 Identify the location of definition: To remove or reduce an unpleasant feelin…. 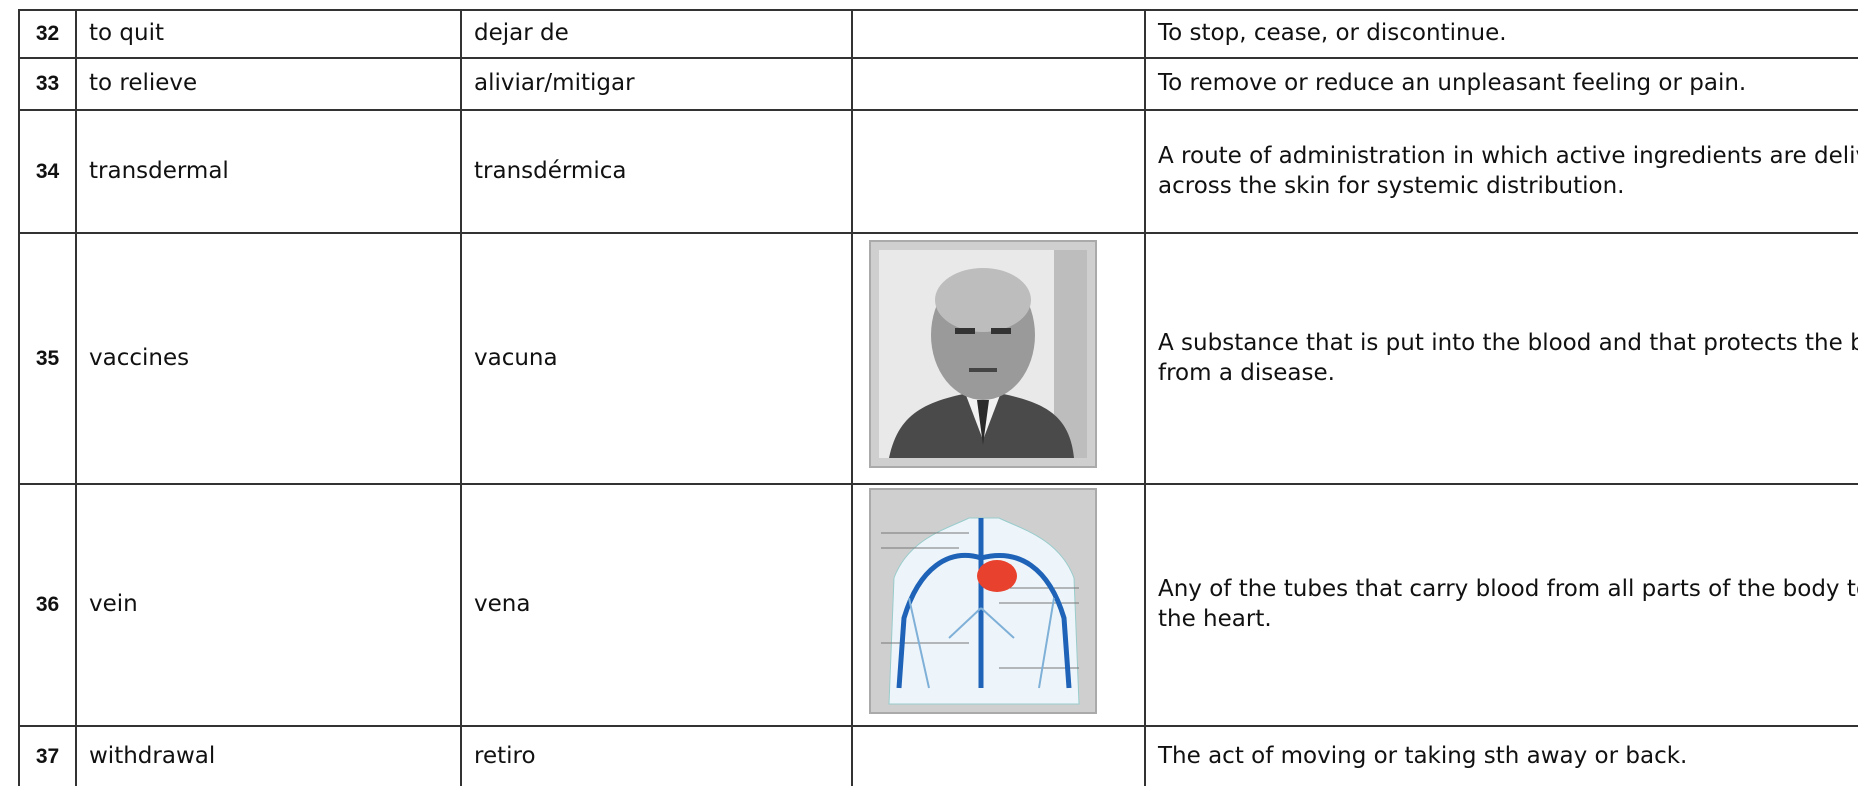
(1501, 84).